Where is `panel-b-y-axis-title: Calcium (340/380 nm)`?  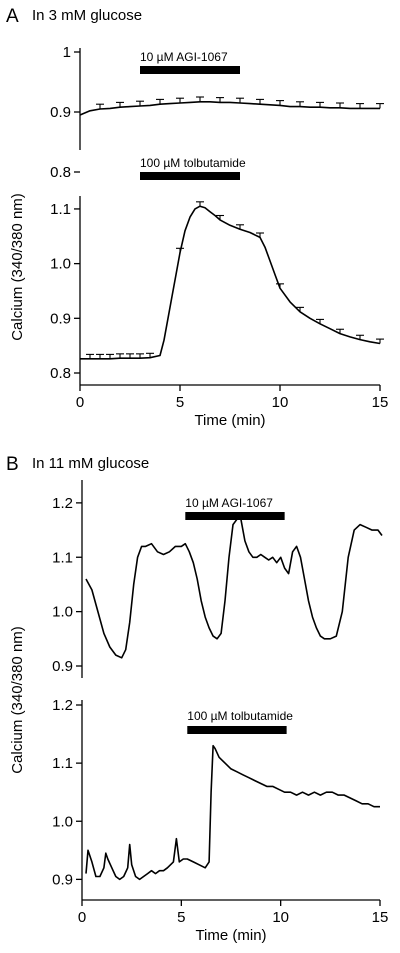 panel-b-y-axis-title: Calcium (340/380 nm) is located at coordinates (17, 700).